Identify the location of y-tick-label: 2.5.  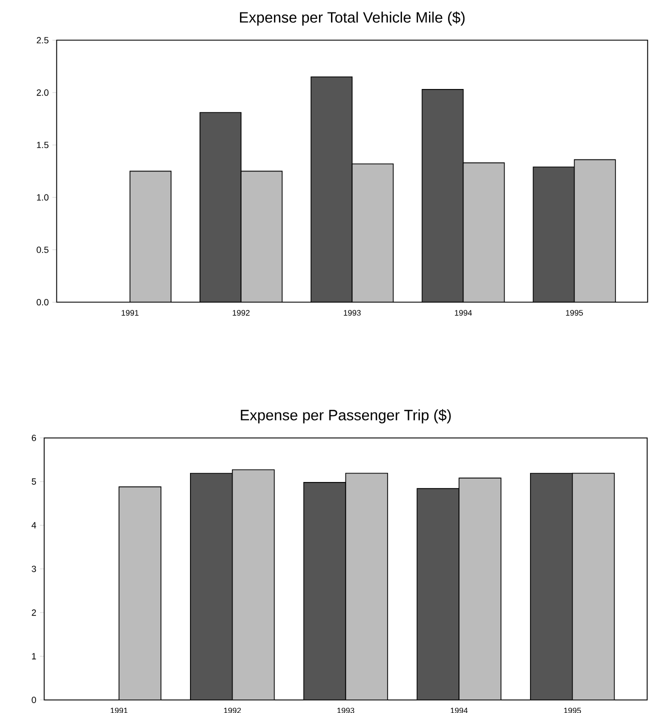
(42, 40).